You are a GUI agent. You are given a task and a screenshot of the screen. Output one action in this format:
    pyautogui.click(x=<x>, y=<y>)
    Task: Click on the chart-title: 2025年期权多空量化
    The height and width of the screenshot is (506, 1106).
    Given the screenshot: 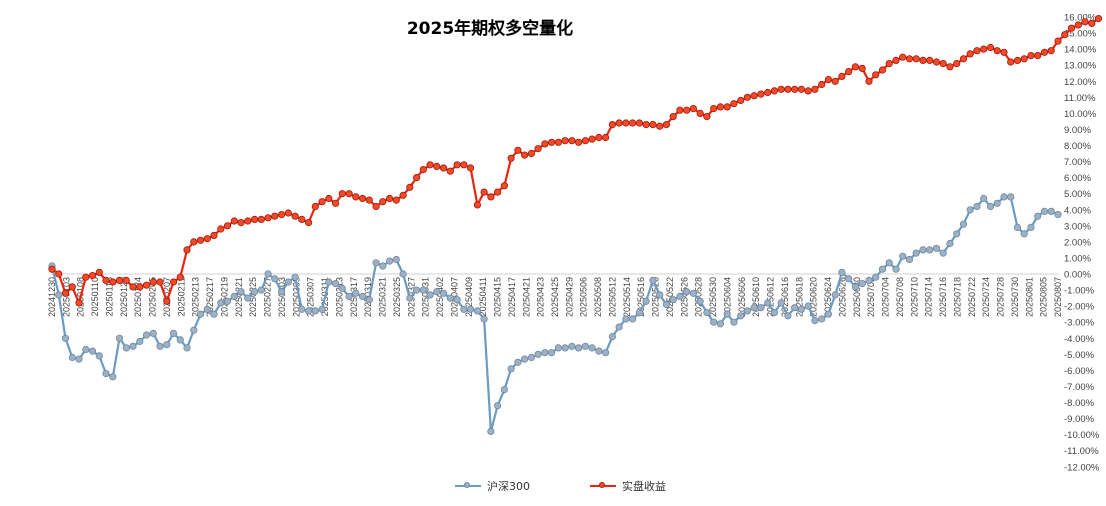 What is the action you would take?
    pyautogui.click(x=490, y=29)
    